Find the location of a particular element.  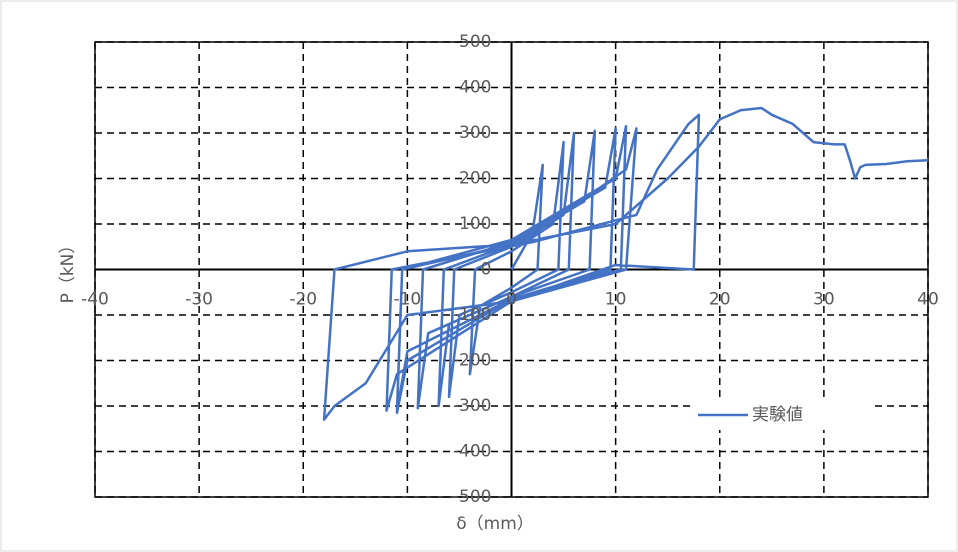

y-tick-label: -200 is located at coordinates (472, 361).